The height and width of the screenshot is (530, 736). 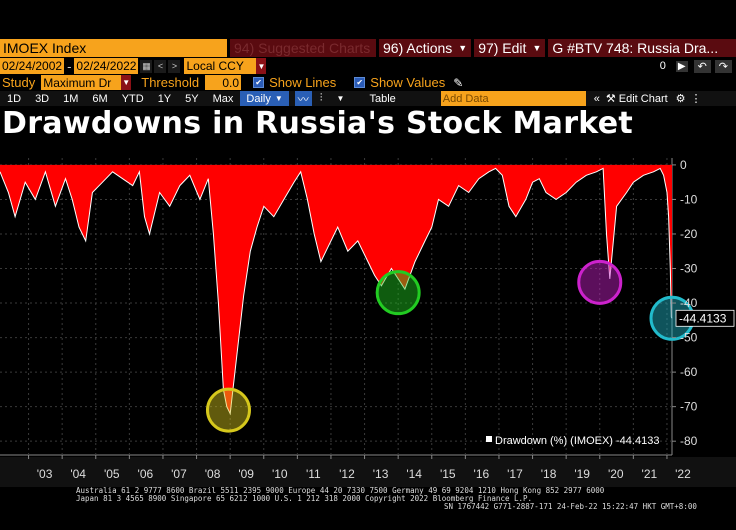 What do you see at coordinates (643, 98) in the screenshot?
I see `edit-chart-button: Edit Chart` at bounding box center [643, 98].